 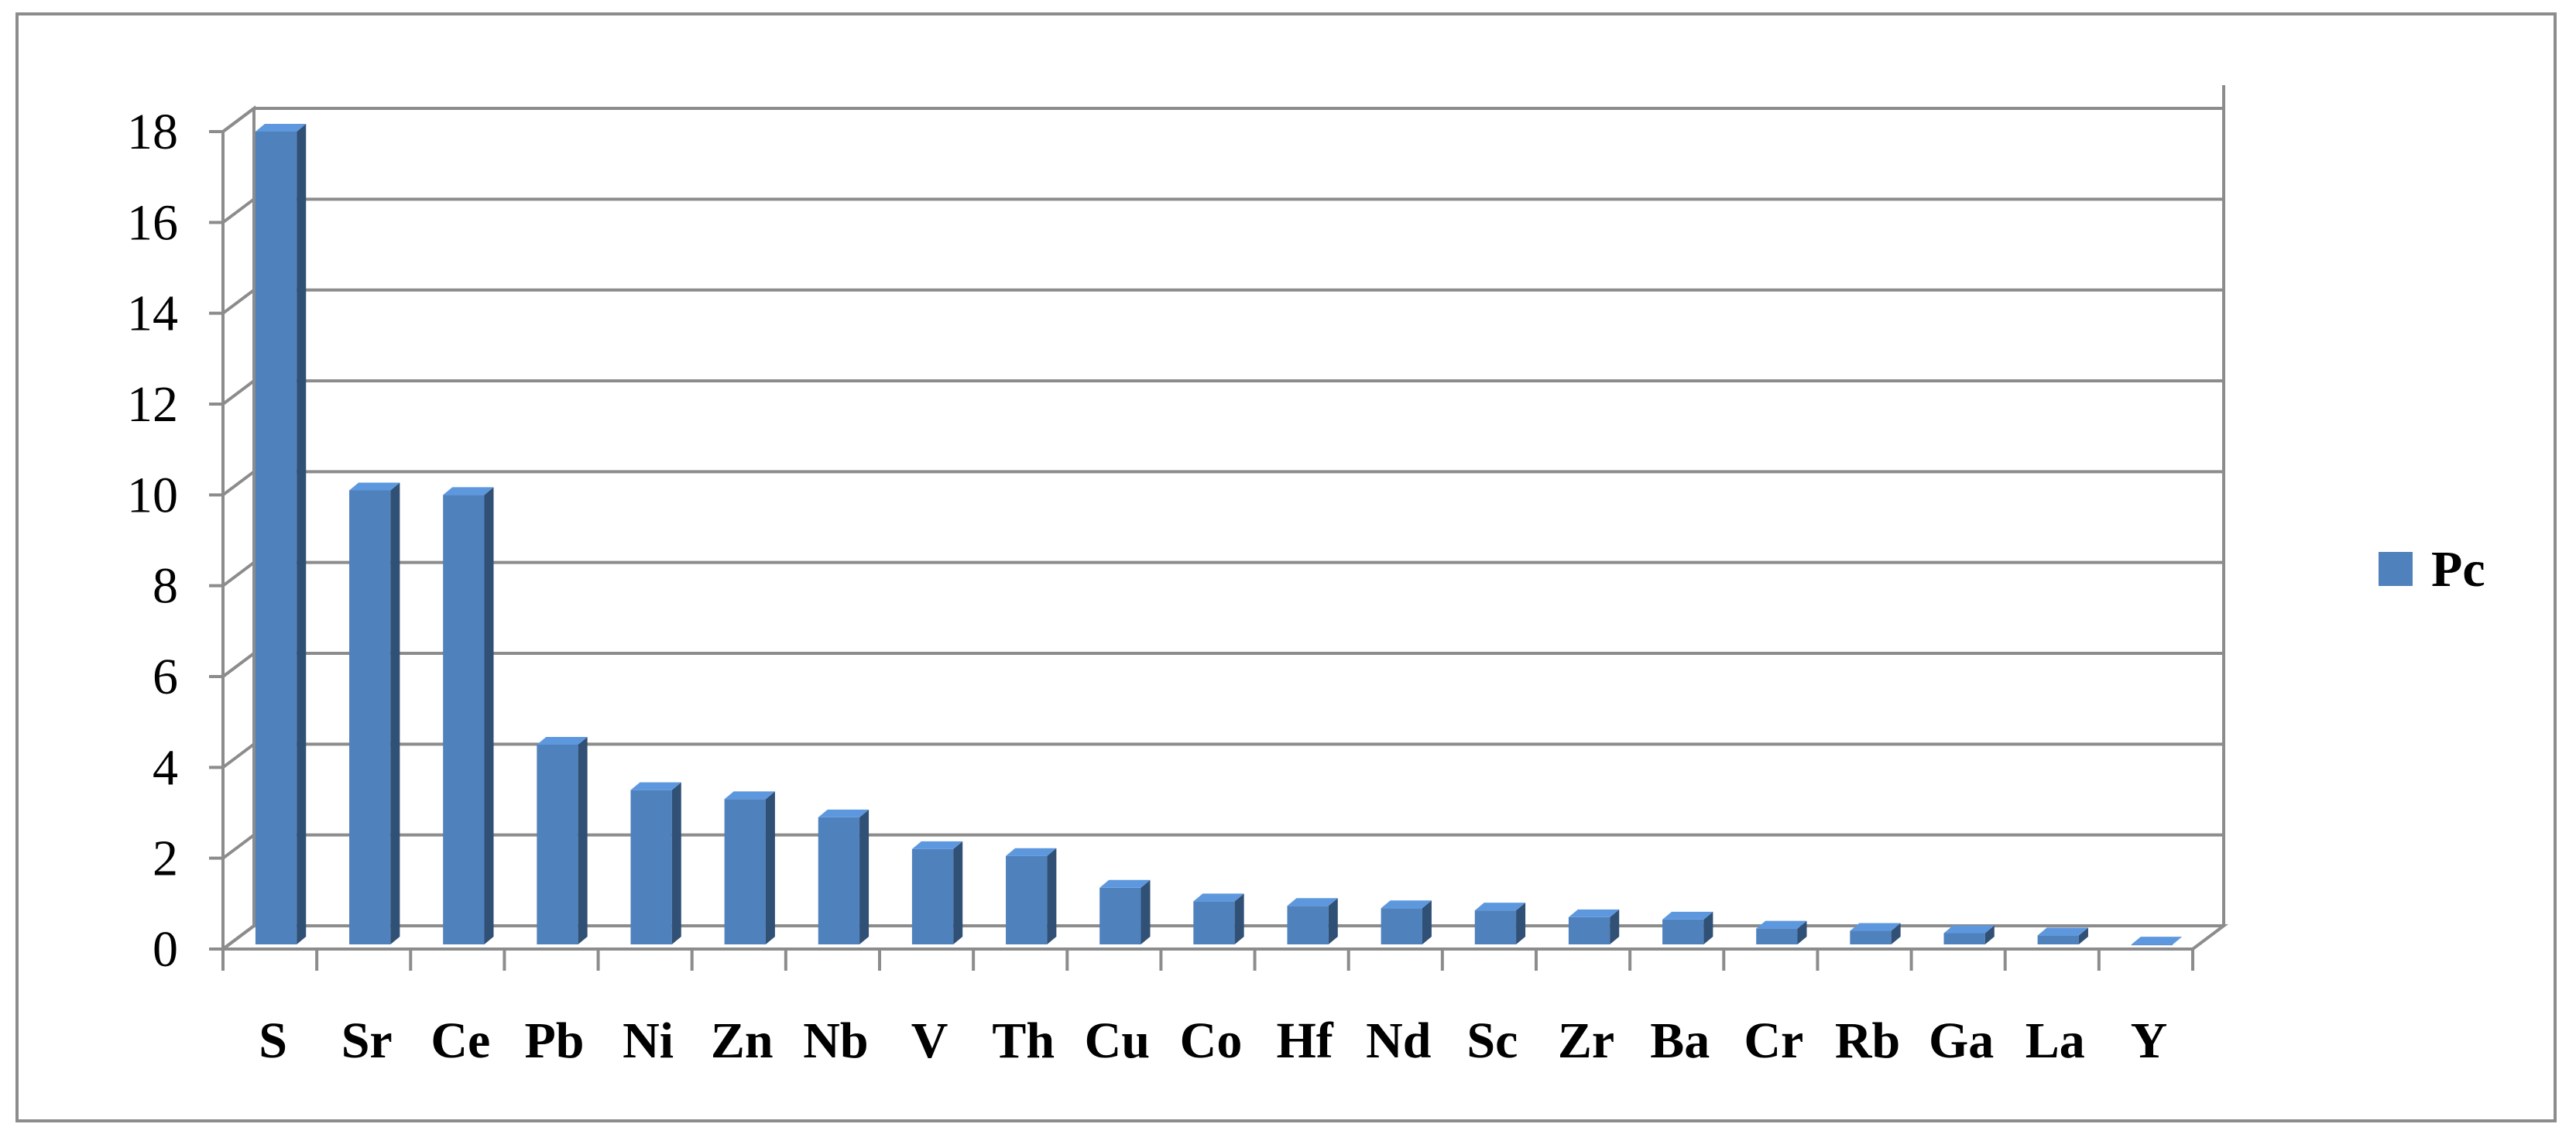 I want to click on x-label-y: Y, so click(x=2149, y=1041).